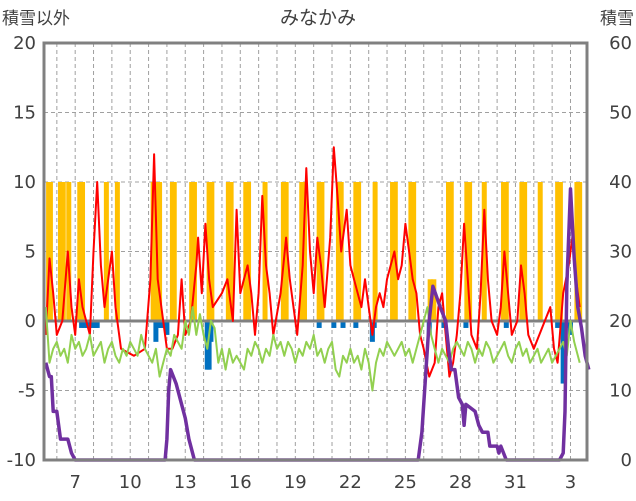  Describe the element at coordinates (30, 252) in the screenshot. I see `left-tick-label: 5` at that location.